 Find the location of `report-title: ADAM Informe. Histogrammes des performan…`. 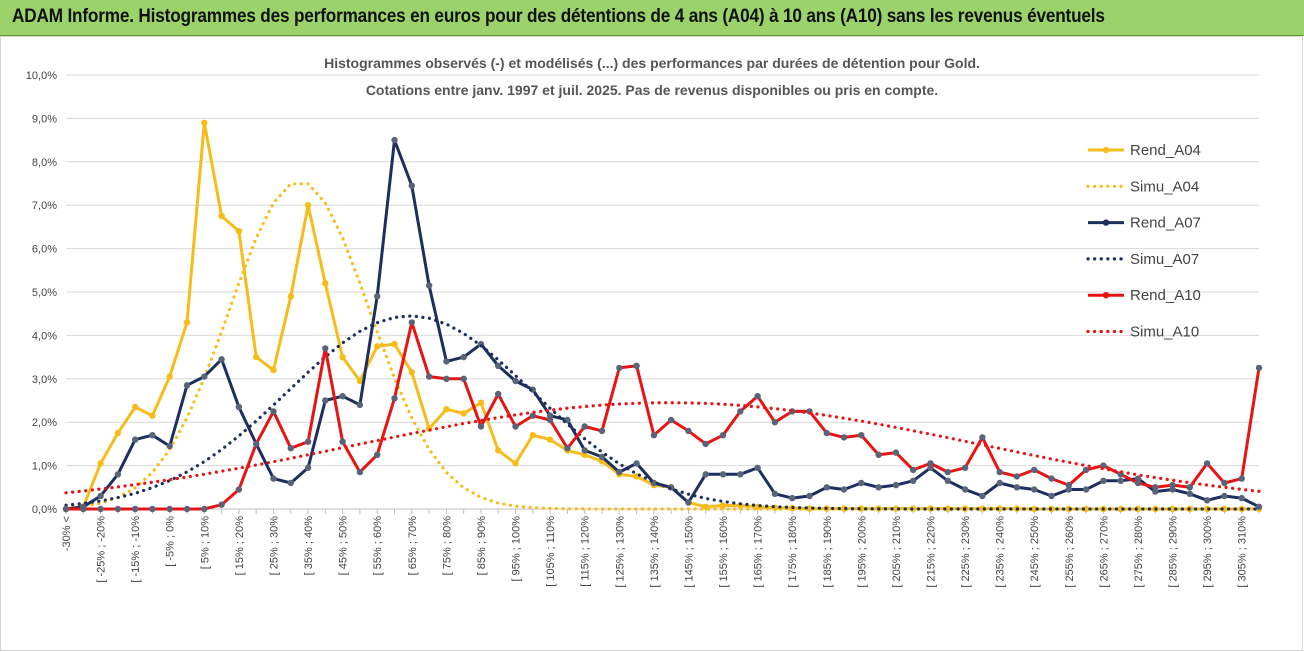

report-title: ADAM Informe. Histogrammes des performan… is located at coordinates (558, 16).